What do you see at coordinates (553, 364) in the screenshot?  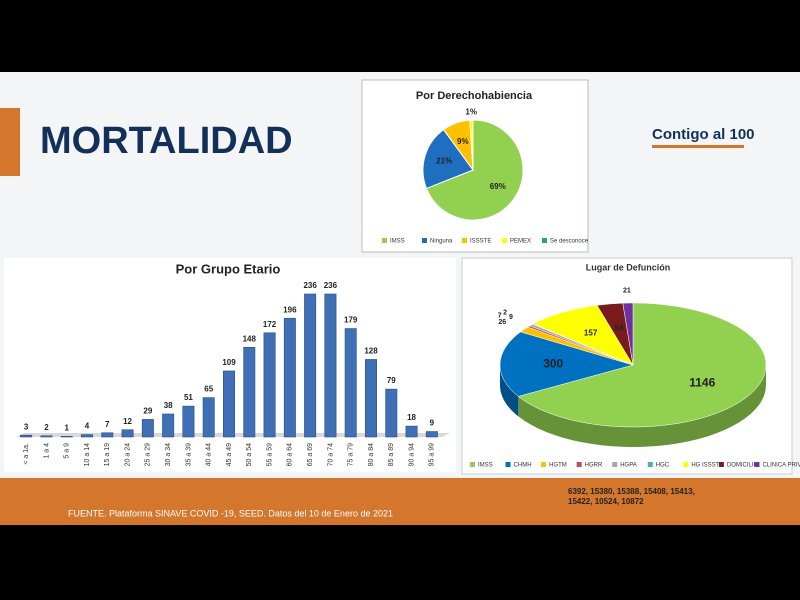 I see `data-label: 300` at bounding box center [553, 364].